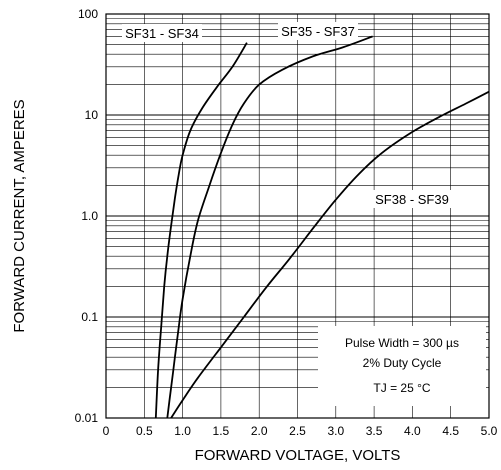 The image size is (501, 470). Describe the element at coordinates (259, 431) in the screenshot. I see `x-tick-label: 2.0` at that location.